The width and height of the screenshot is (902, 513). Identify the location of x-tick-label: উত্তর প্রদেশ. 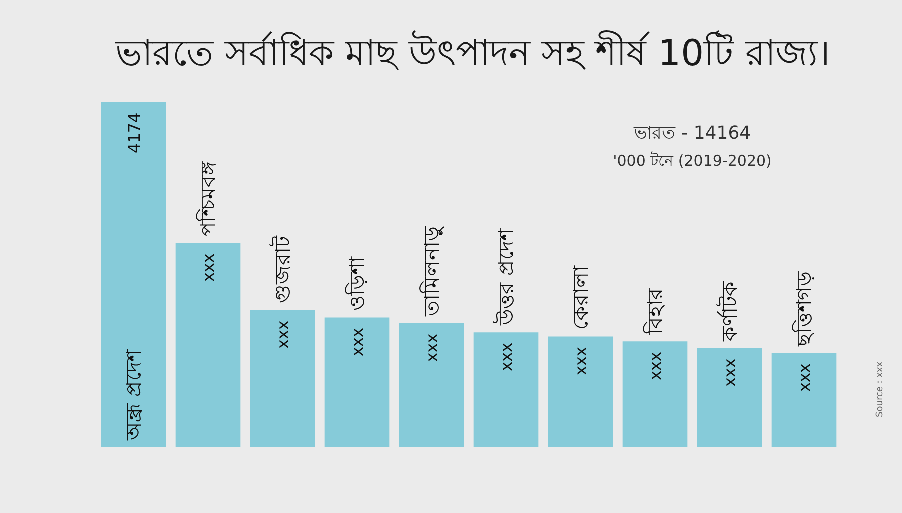
(505, 277).